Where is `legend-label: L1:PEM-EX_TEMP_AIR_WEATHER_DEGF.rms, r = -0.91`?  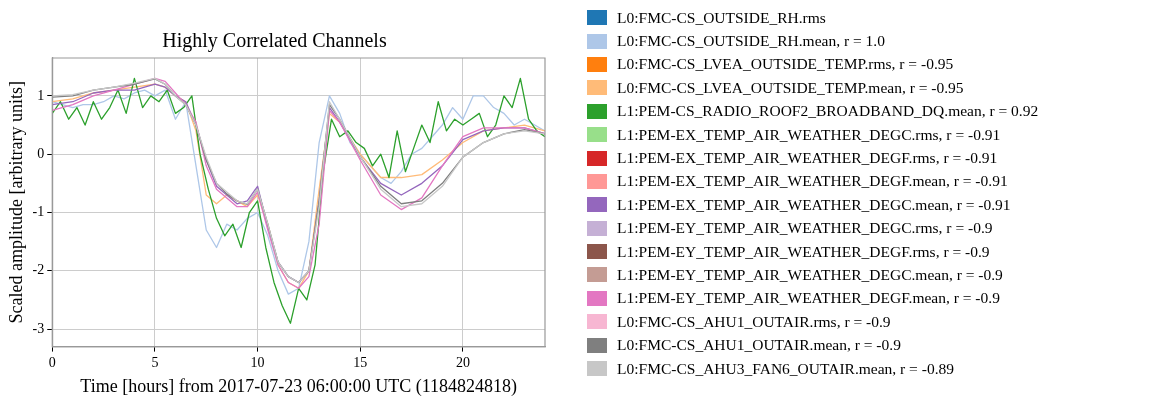 legend-label: L1:PEM-EX_TEMP_AIR_WEATHER_DEGF.rms, r = -0.91 is located at coordinates (807, 158).